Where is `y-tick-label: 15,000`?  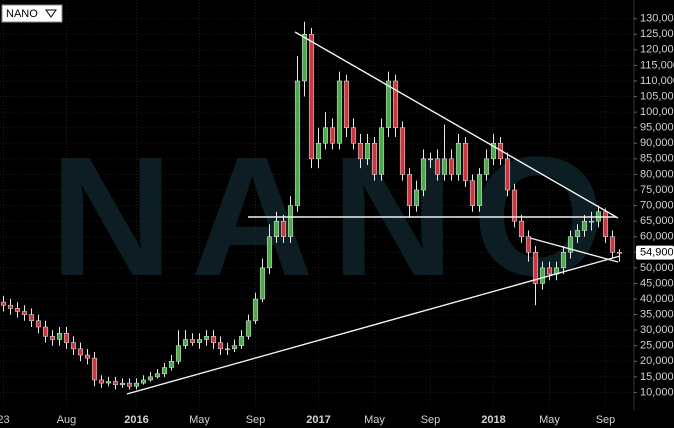 y-tick-label: 15,000 is located at coordinates (657, 377).